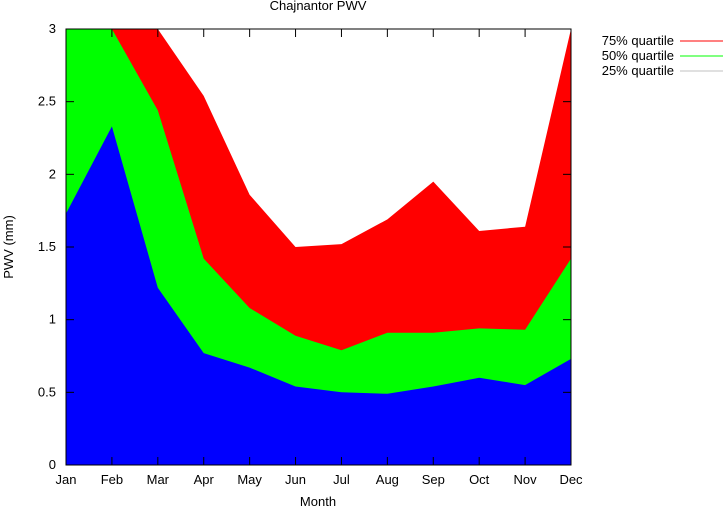 This screenshot has width=725, height=509. I want to click on x-tick-label: Feb, so click(112, 479).